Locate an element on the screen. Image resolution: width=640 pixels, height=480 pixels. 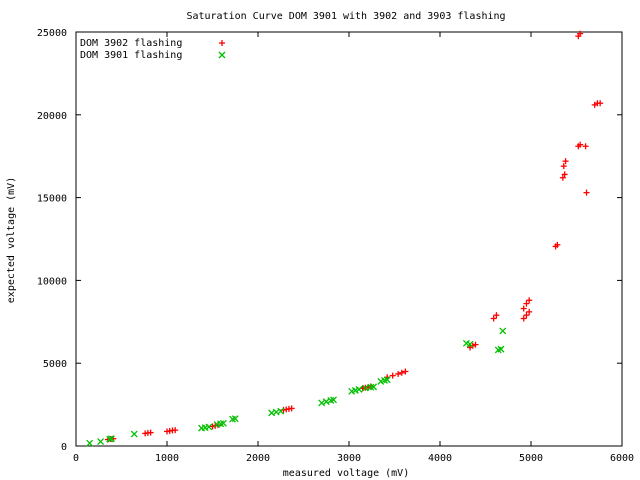
x-tick-label: 0 is located at coordinates (76, 458).